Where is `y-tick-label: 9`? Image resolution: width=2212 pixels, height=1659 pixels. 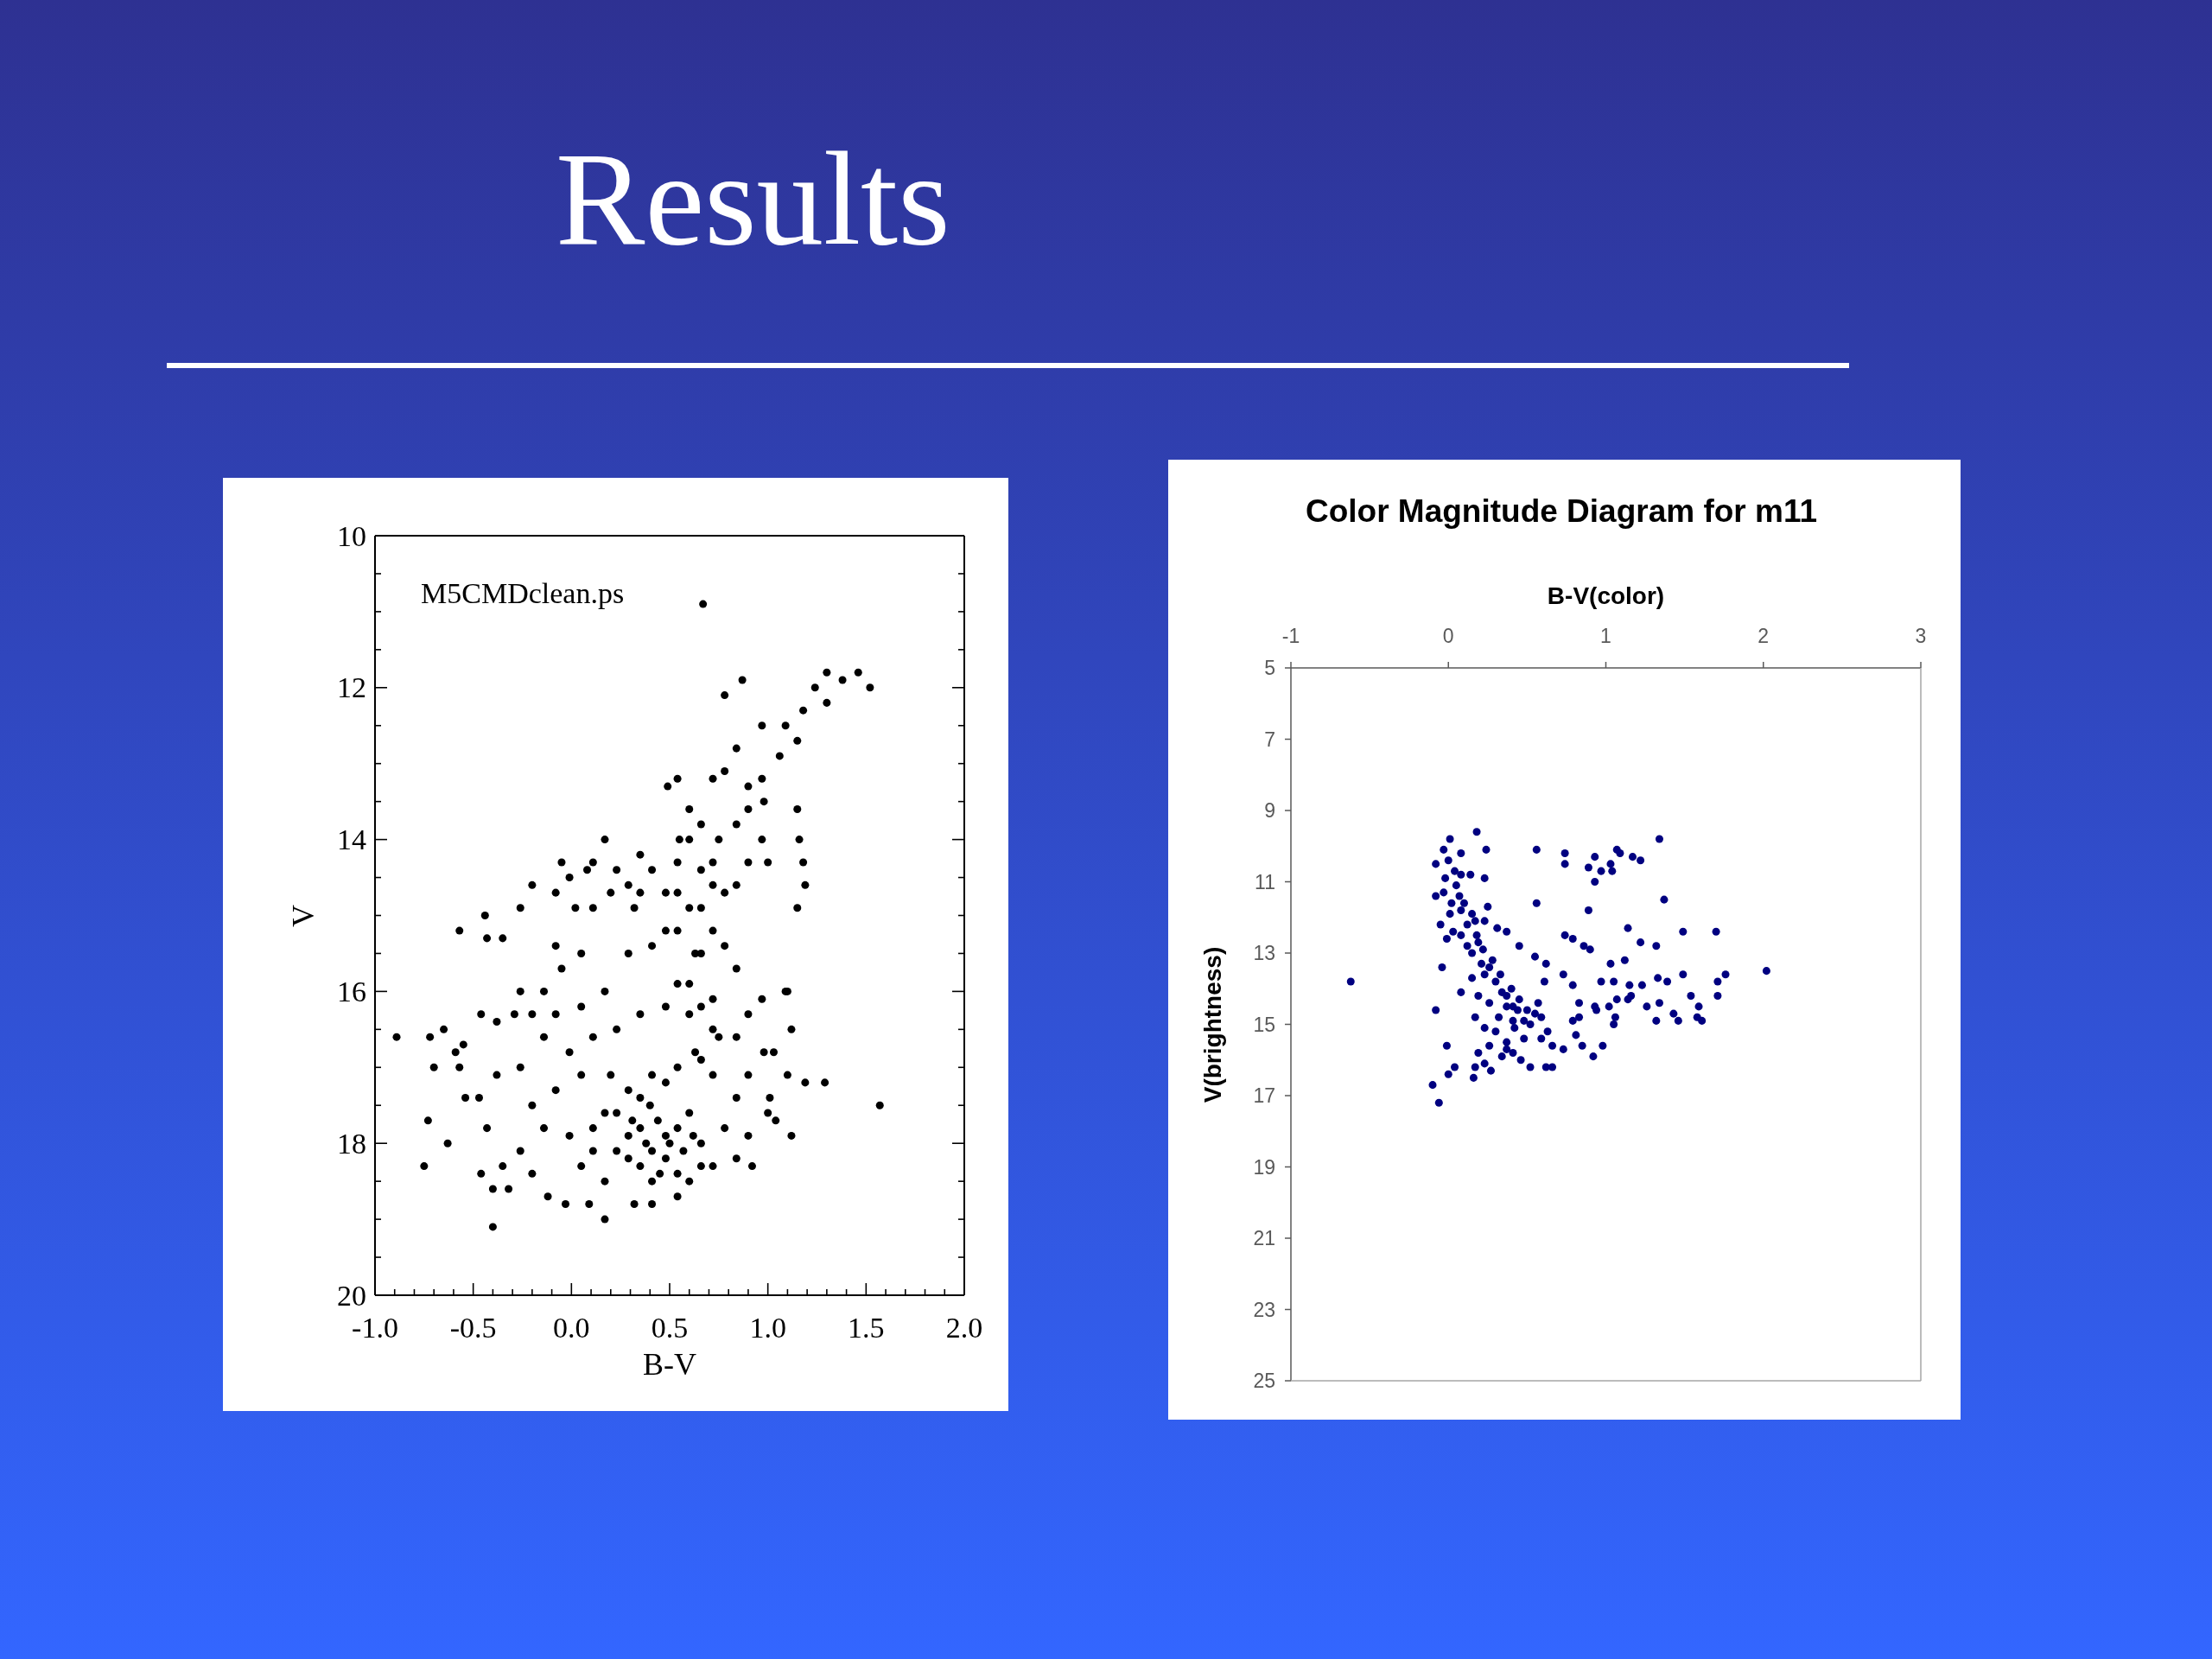
y-tick-label: 9 is located at coordinates (1269, 810).